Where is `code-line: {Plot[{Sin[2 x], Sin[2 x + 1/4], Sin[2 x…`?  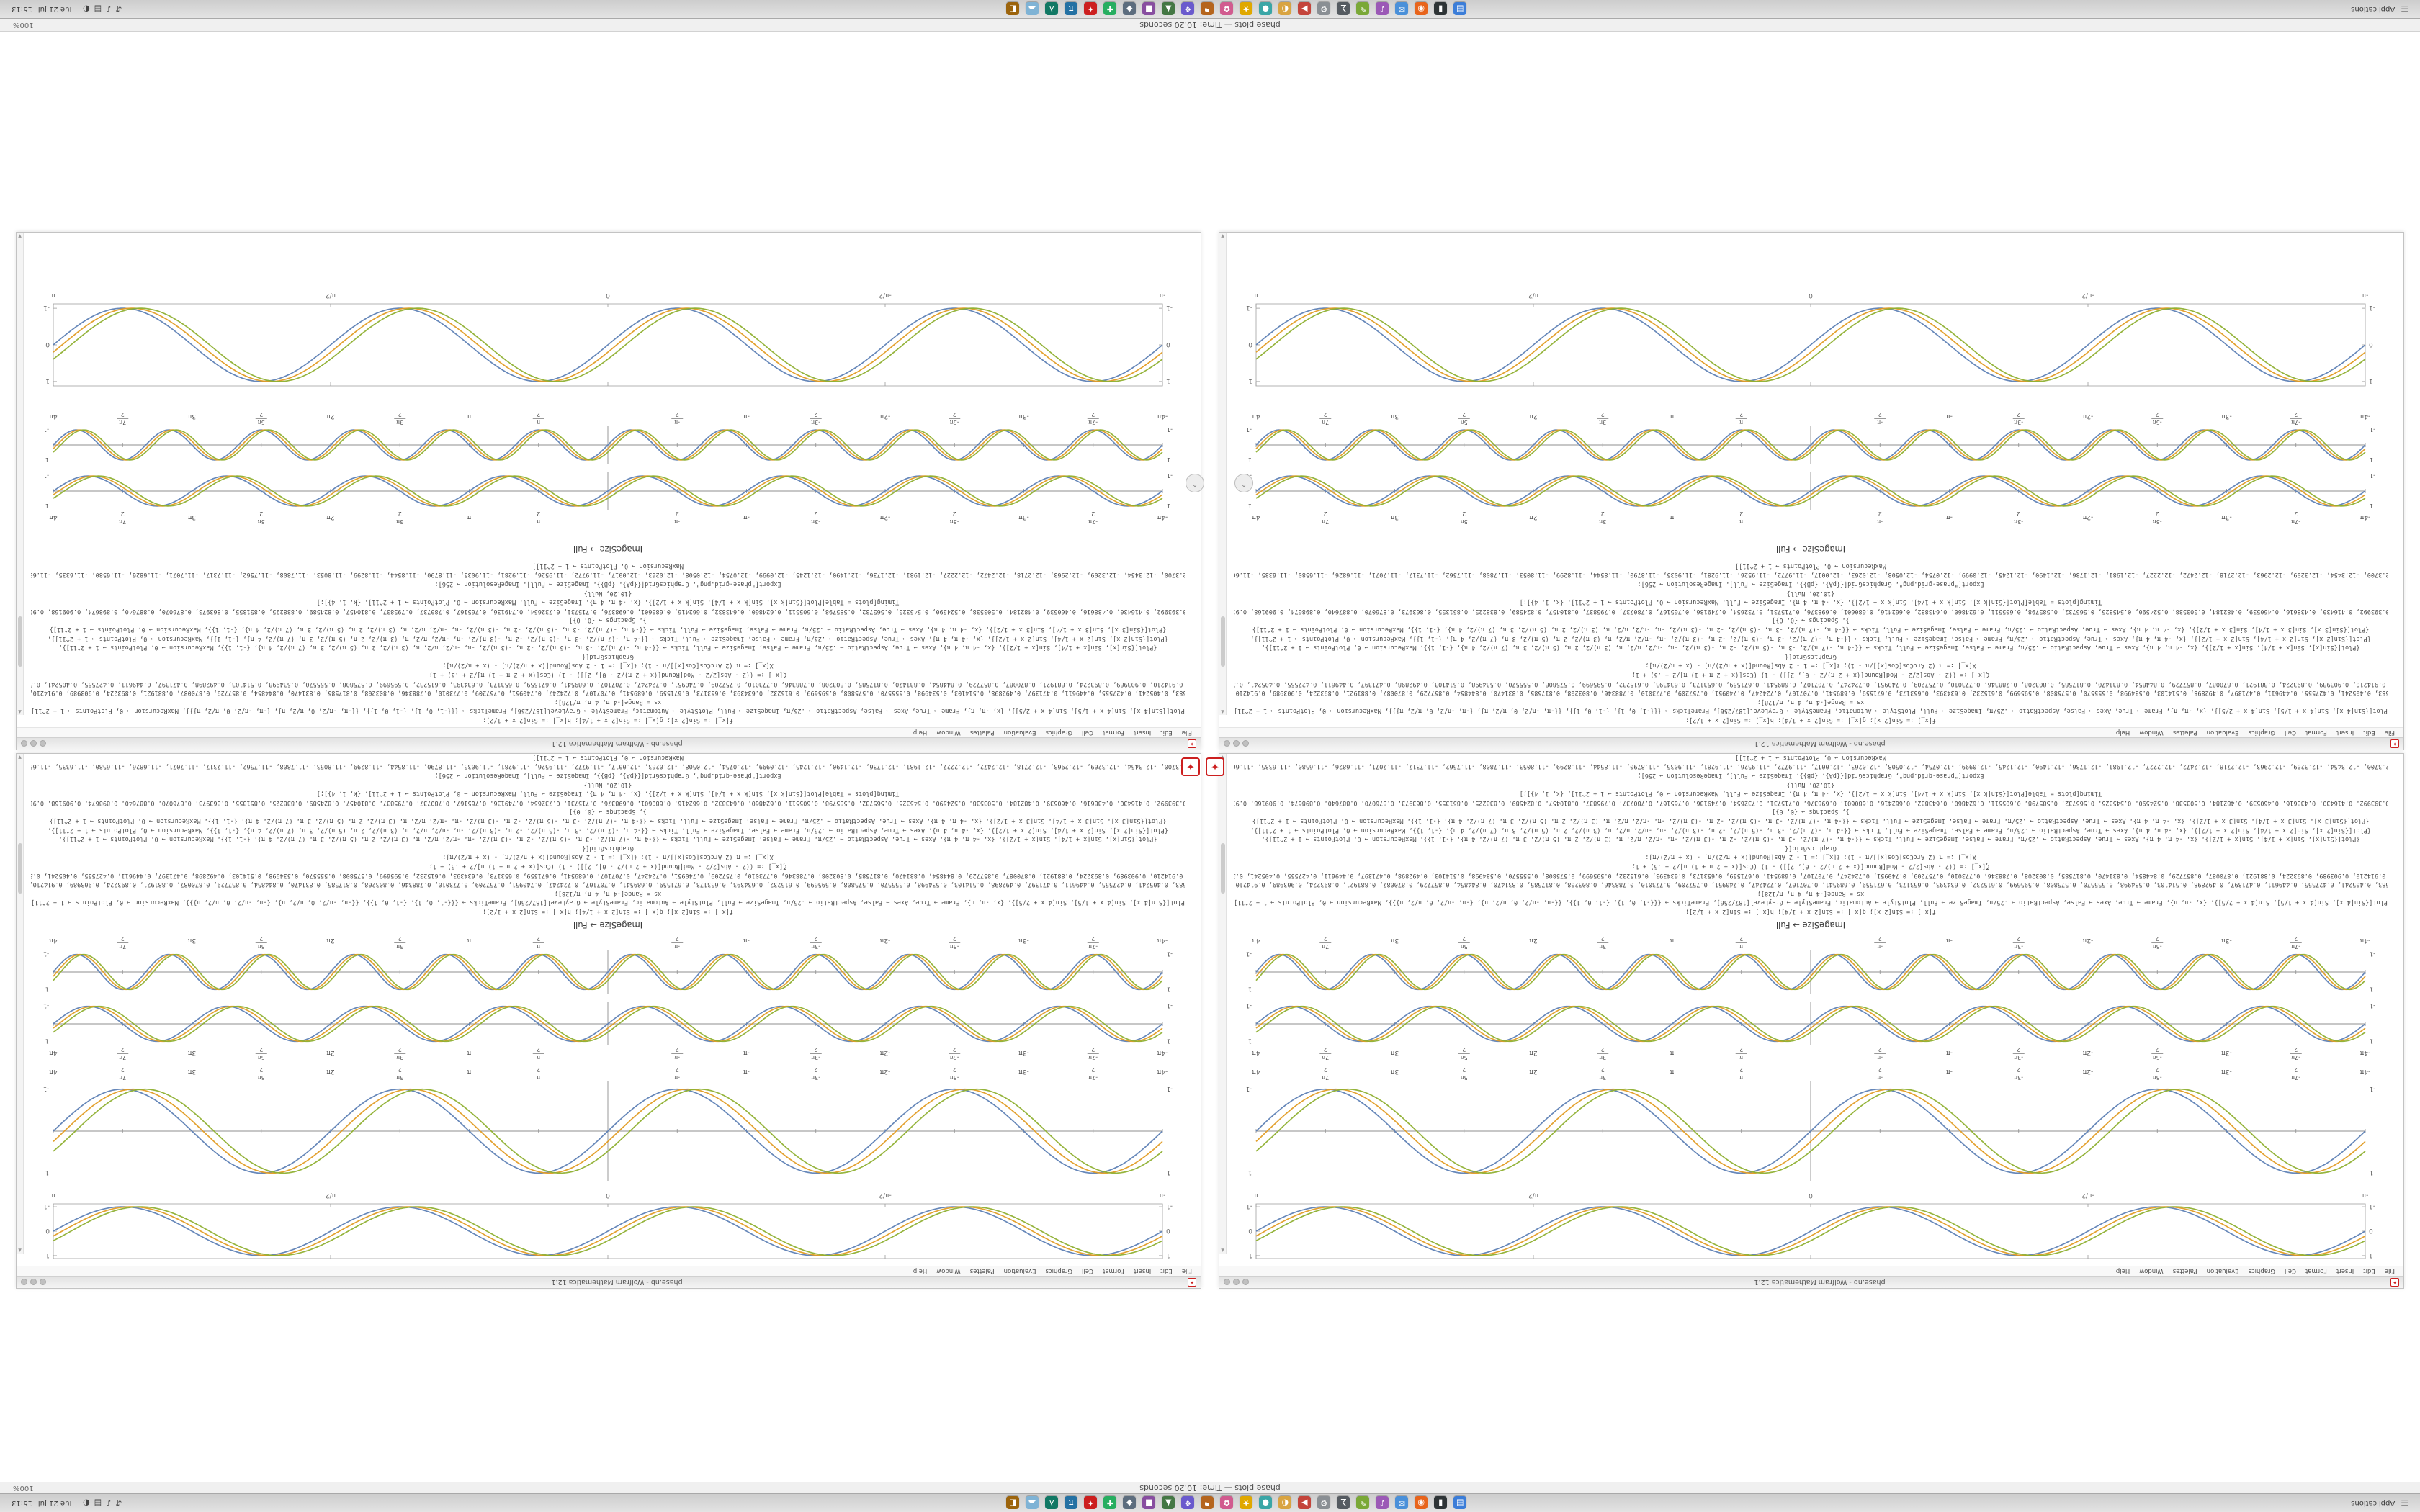
code-line: {Plot[{Sin[2 x], Sin[2 x + 1/4], Sin[2 x… is located at coordinates (608, 638).